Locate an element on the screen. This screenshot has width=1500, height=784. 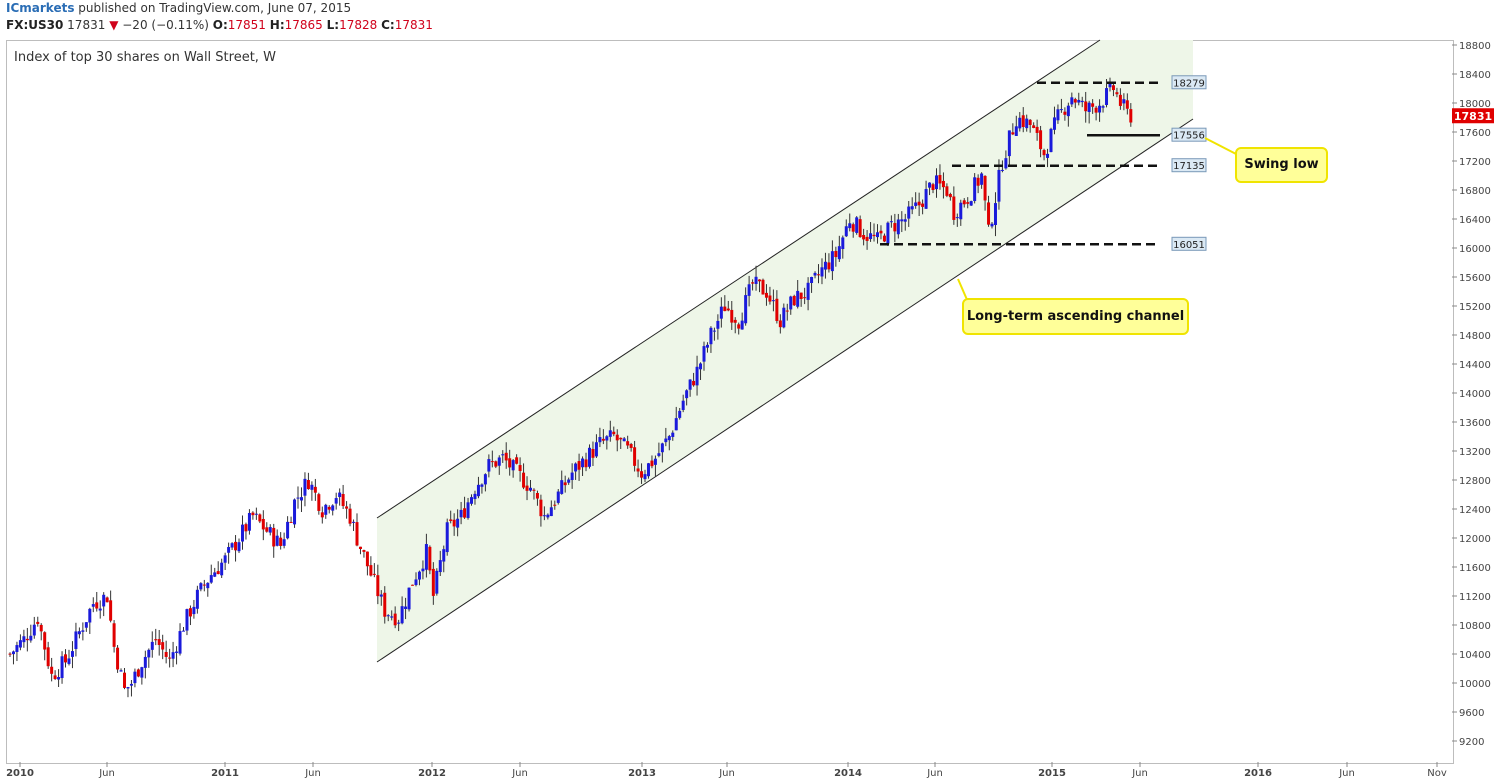
close-value: 17831 is located at coordinates (413, 25).